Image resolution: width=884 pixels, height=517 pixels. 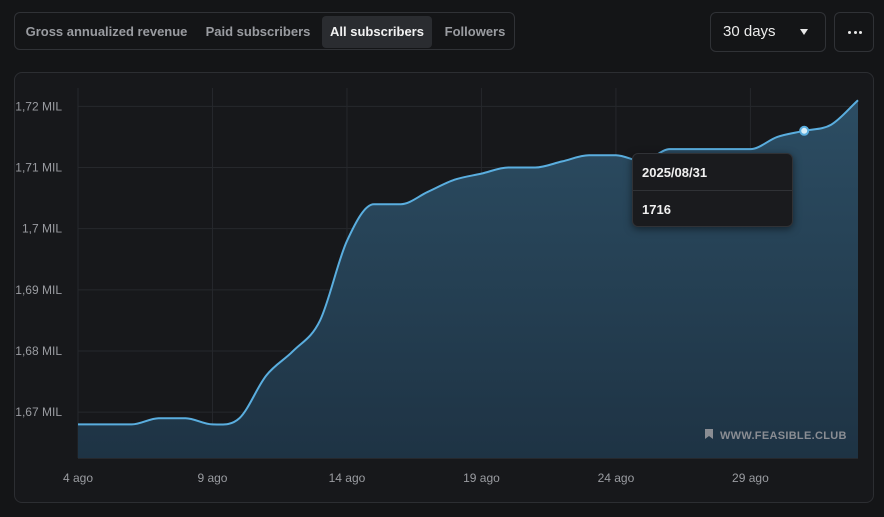 What do you see at coordinates (616, 478) in the screenshot?
I see `x-tick-label: 24 ago` at bounding box center [616, 478].